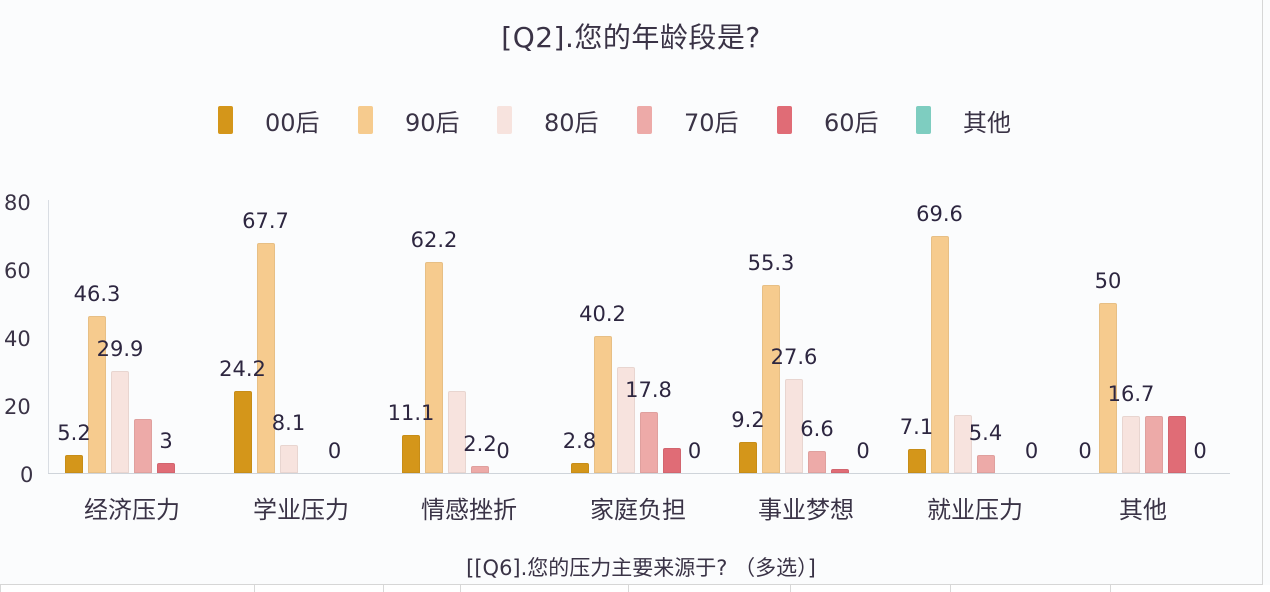 The image size is (1270, 592). Describe the element at coordinates (987, 122) in the screenshot. I see `legend-label: 其他` at that location.